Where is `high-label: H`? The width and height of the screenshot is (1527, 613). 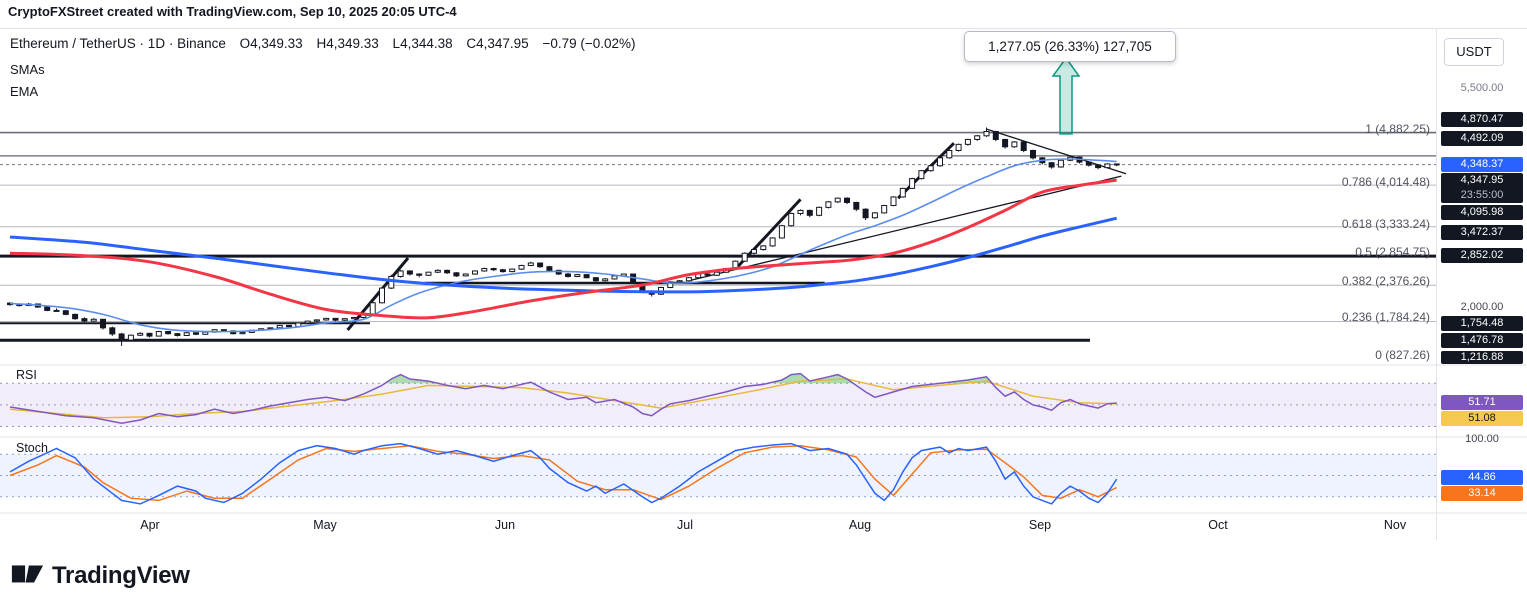 high-label: H is located at coordinates (321, 43).